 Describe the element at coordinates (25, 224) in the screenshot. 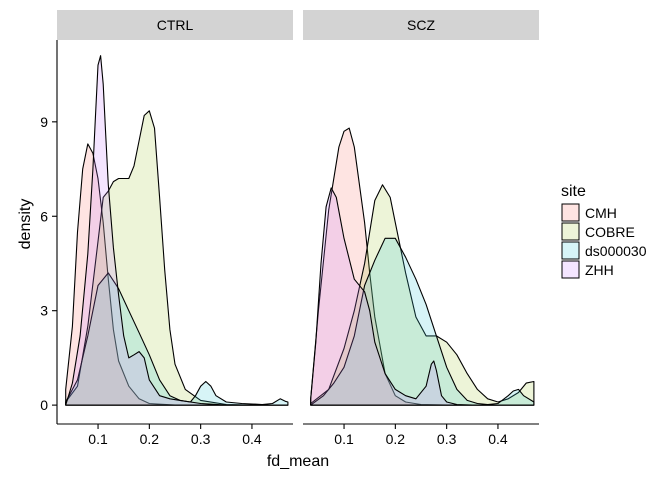

I see `y-axis-title: density` at that location.